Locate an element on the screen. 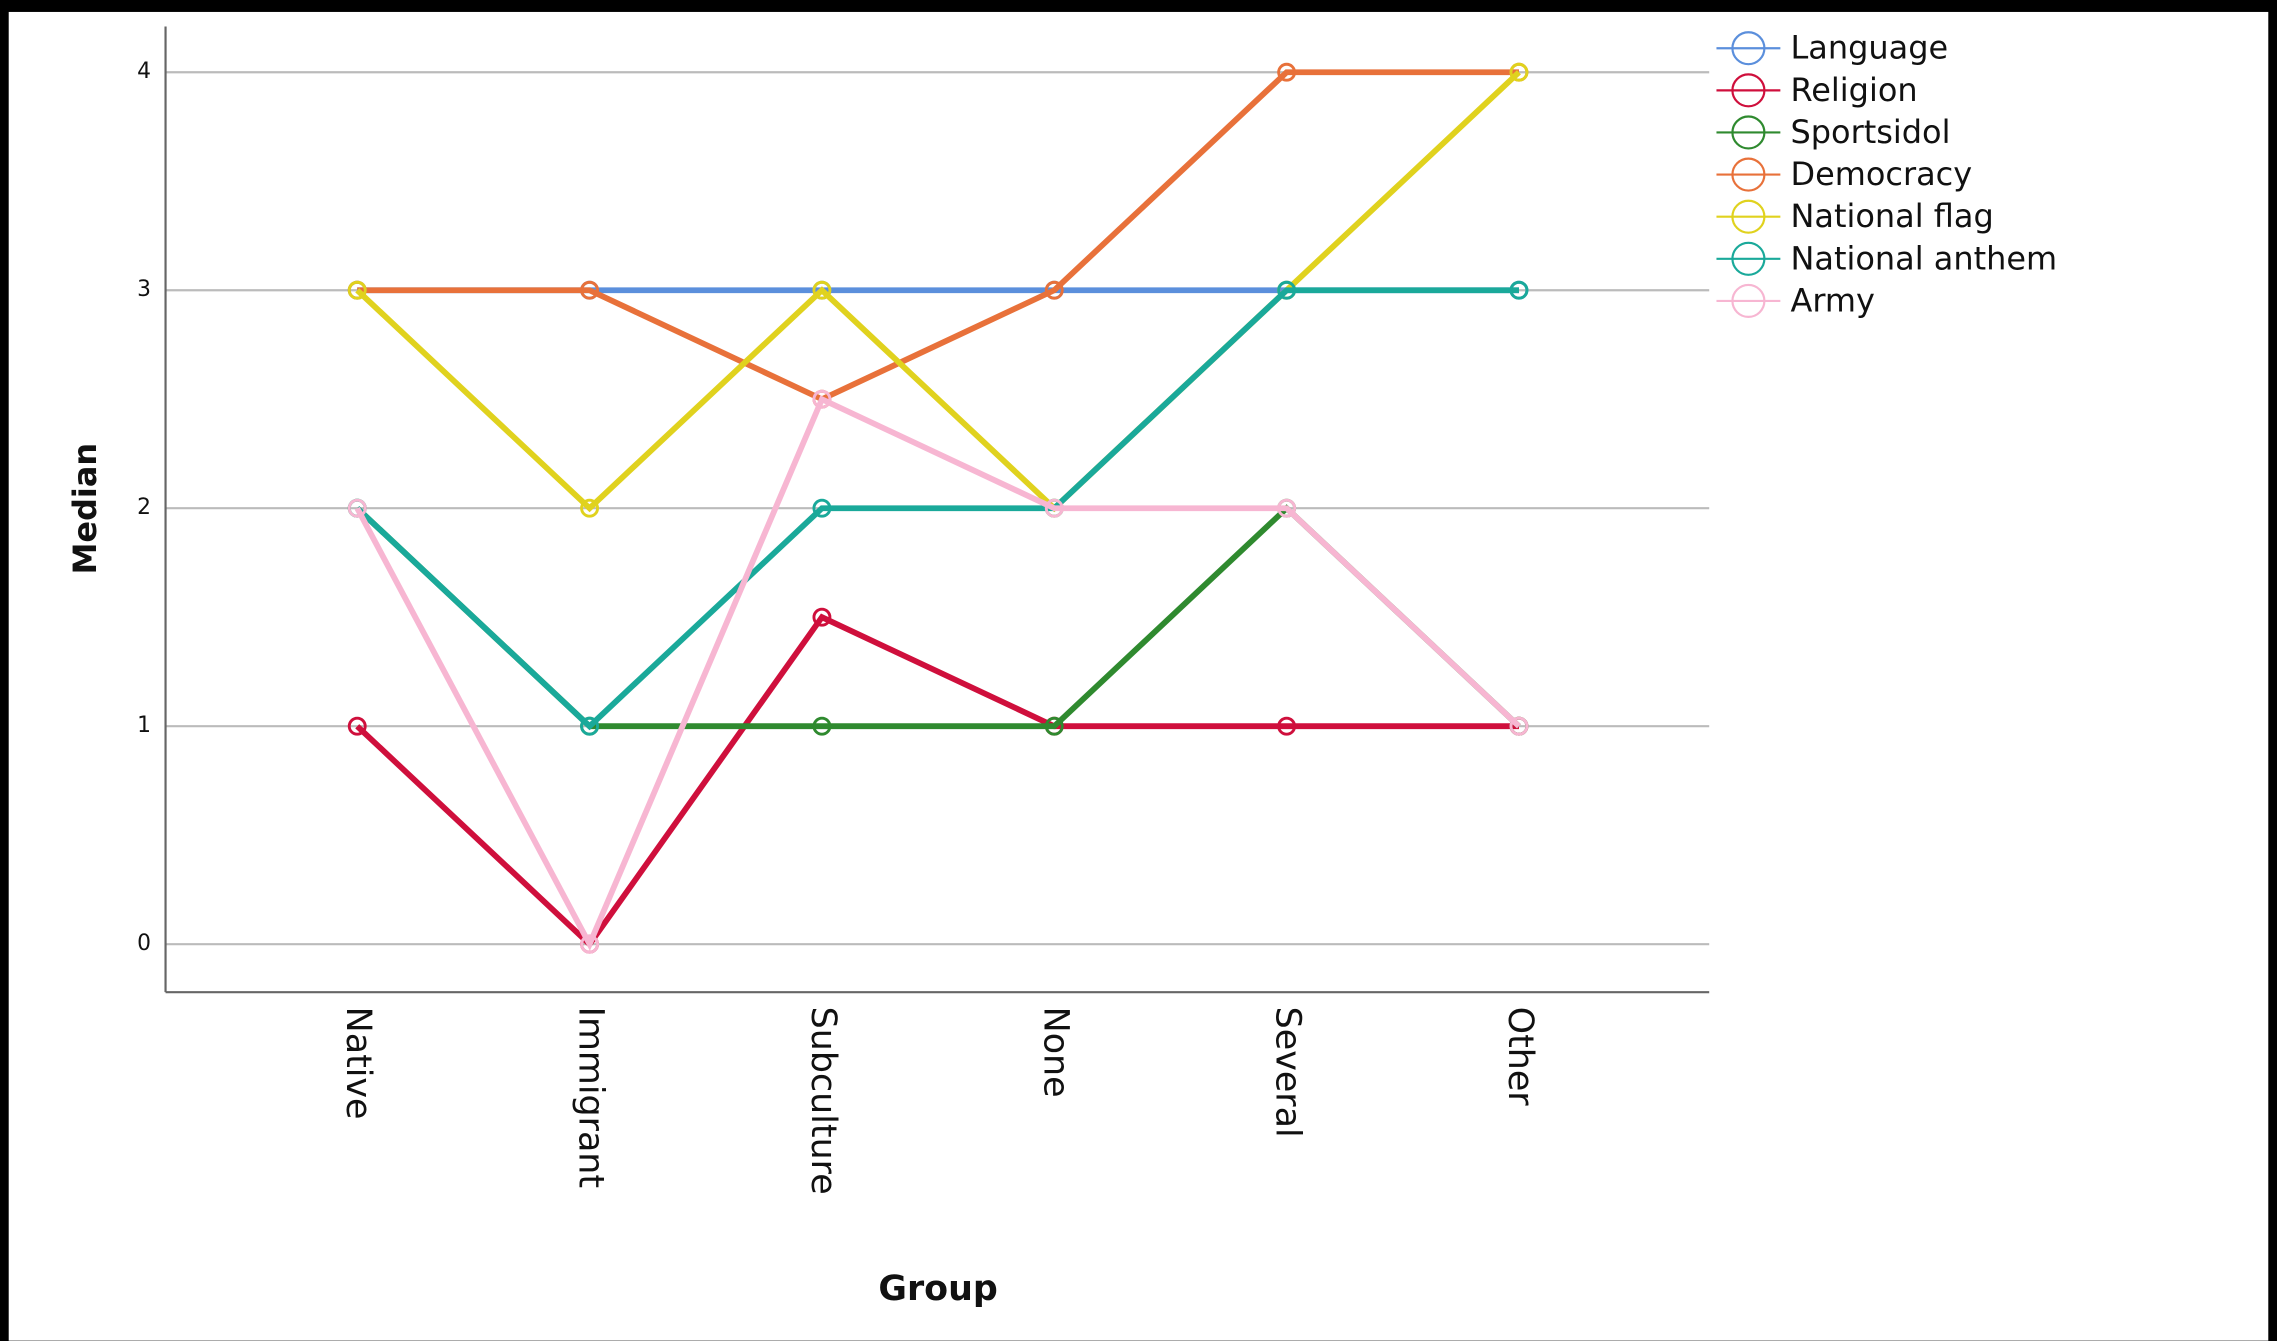  x-tick-label: Native is located at coordinates (358, 1063).